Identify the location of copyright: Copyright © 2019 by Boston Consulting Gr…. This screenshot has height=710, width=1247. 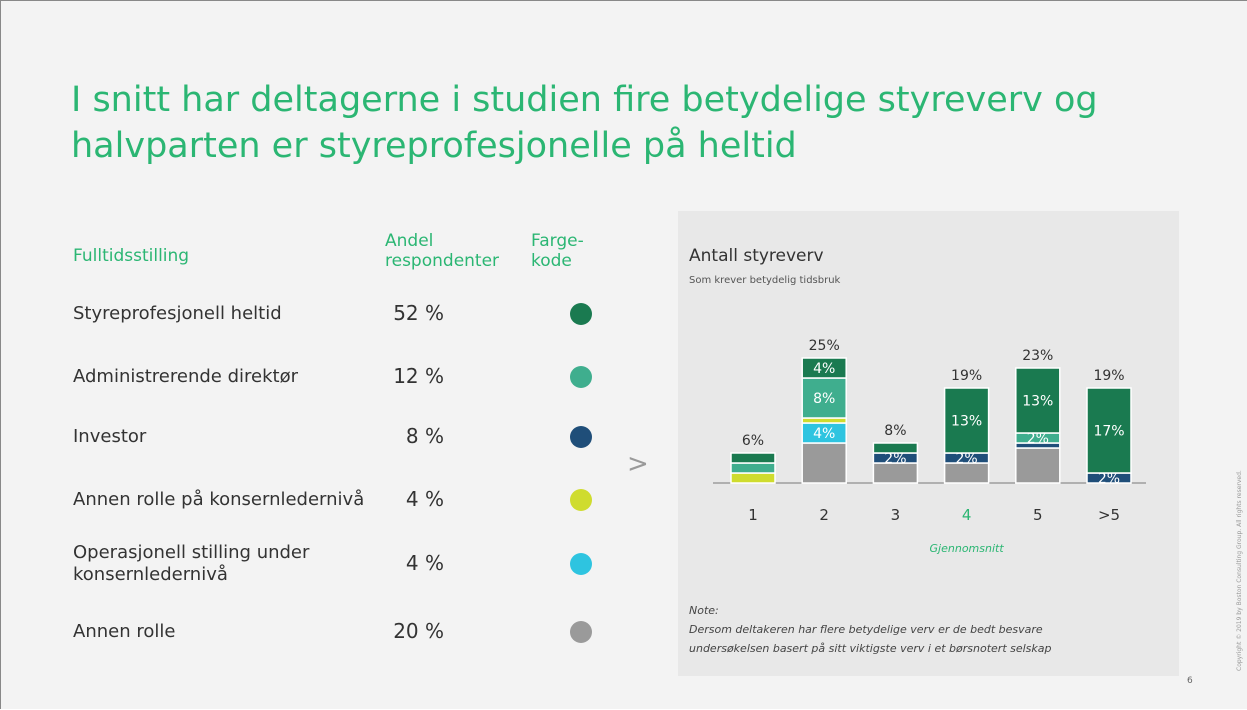
(1239, 570).